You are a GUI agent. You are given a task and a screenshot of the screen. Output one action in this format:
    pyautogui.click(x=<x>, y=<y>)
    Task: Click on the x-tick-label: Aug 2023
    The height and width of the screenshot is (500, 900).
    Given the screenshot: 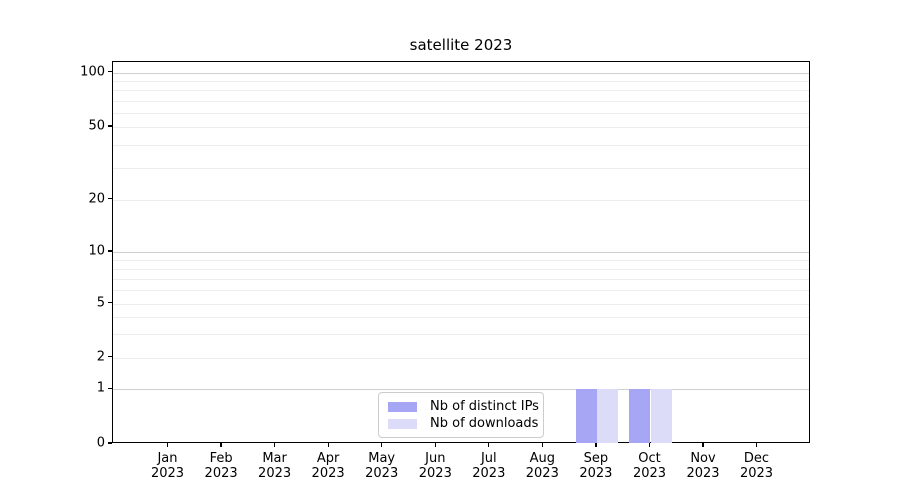 What is the action you would take?
    pyautogui.click(x=542, y=466)
    